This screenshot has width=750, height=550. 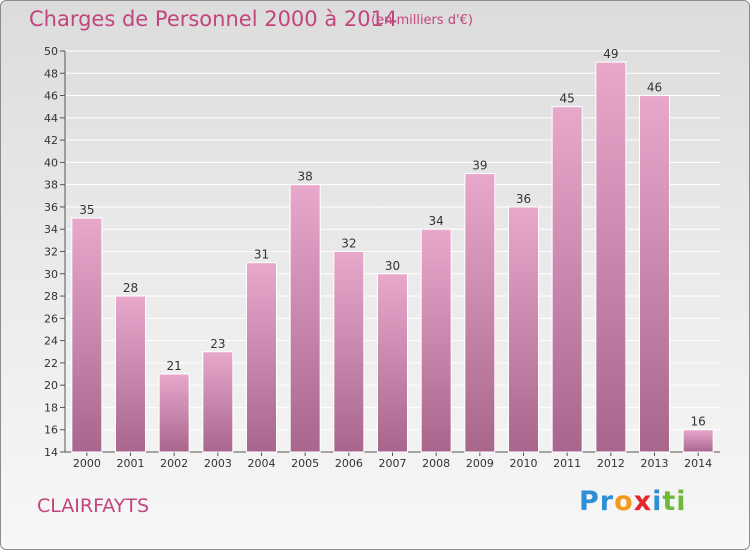 I want to click on logo-letter: x, so click(x=643, y=501).